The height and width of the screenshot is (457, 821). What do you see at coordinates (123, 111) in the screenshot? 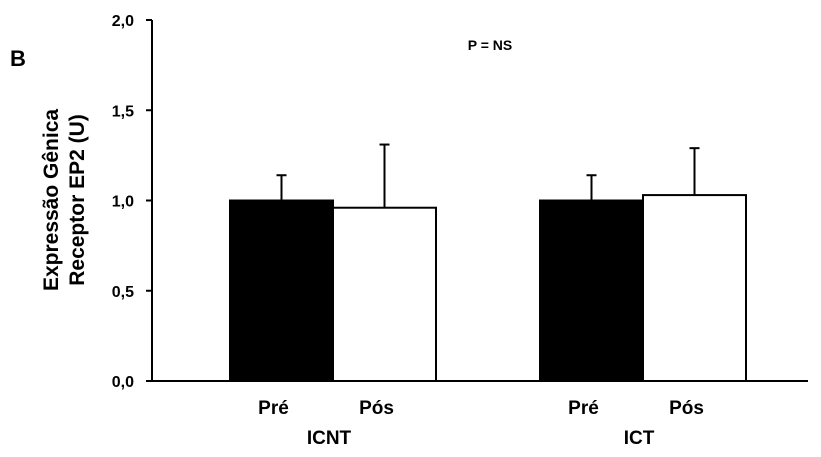
I see `y-tick-label: 1,5` at bounding box center [123, 111].